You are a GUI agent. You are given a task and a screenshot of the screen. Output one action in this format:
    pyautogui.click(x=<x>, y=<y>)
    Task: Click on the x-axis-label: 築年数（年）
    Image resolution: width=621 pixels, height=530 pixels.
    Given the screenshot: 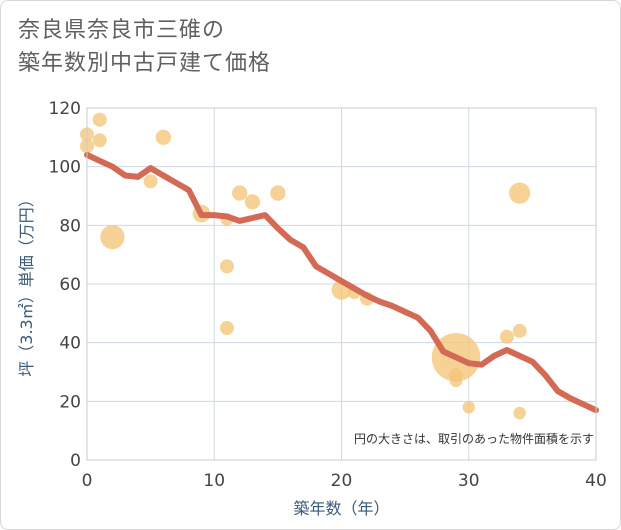 What is the action you would take?
    pyautogui.click(x=341, y=508)
    